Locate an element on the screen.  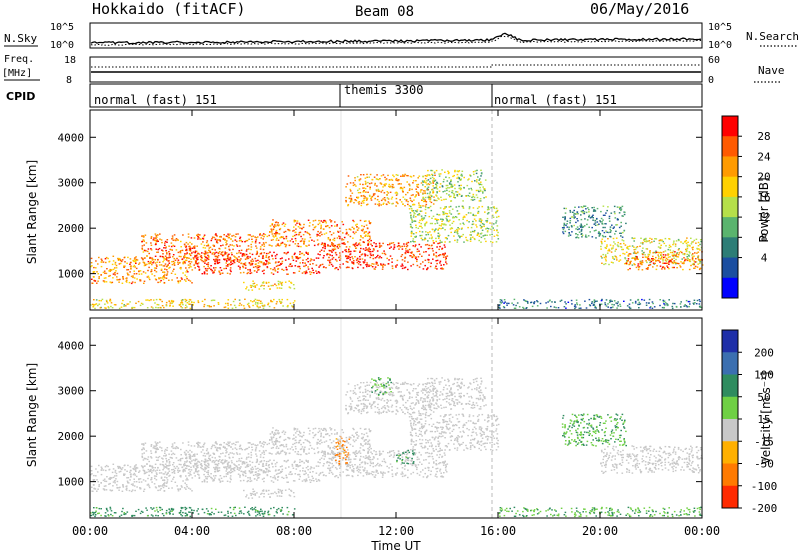
beam-title: Beam 08 is located at coordinates (384, 12).